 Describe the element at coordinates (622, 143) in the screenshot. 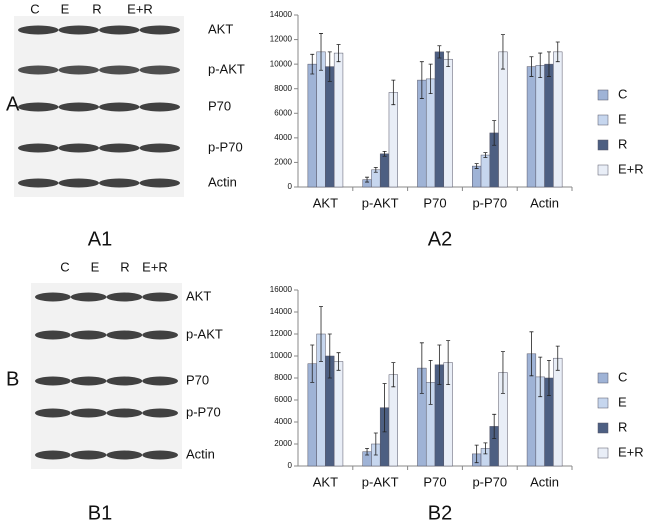

I see `legend-label: R` at that location.